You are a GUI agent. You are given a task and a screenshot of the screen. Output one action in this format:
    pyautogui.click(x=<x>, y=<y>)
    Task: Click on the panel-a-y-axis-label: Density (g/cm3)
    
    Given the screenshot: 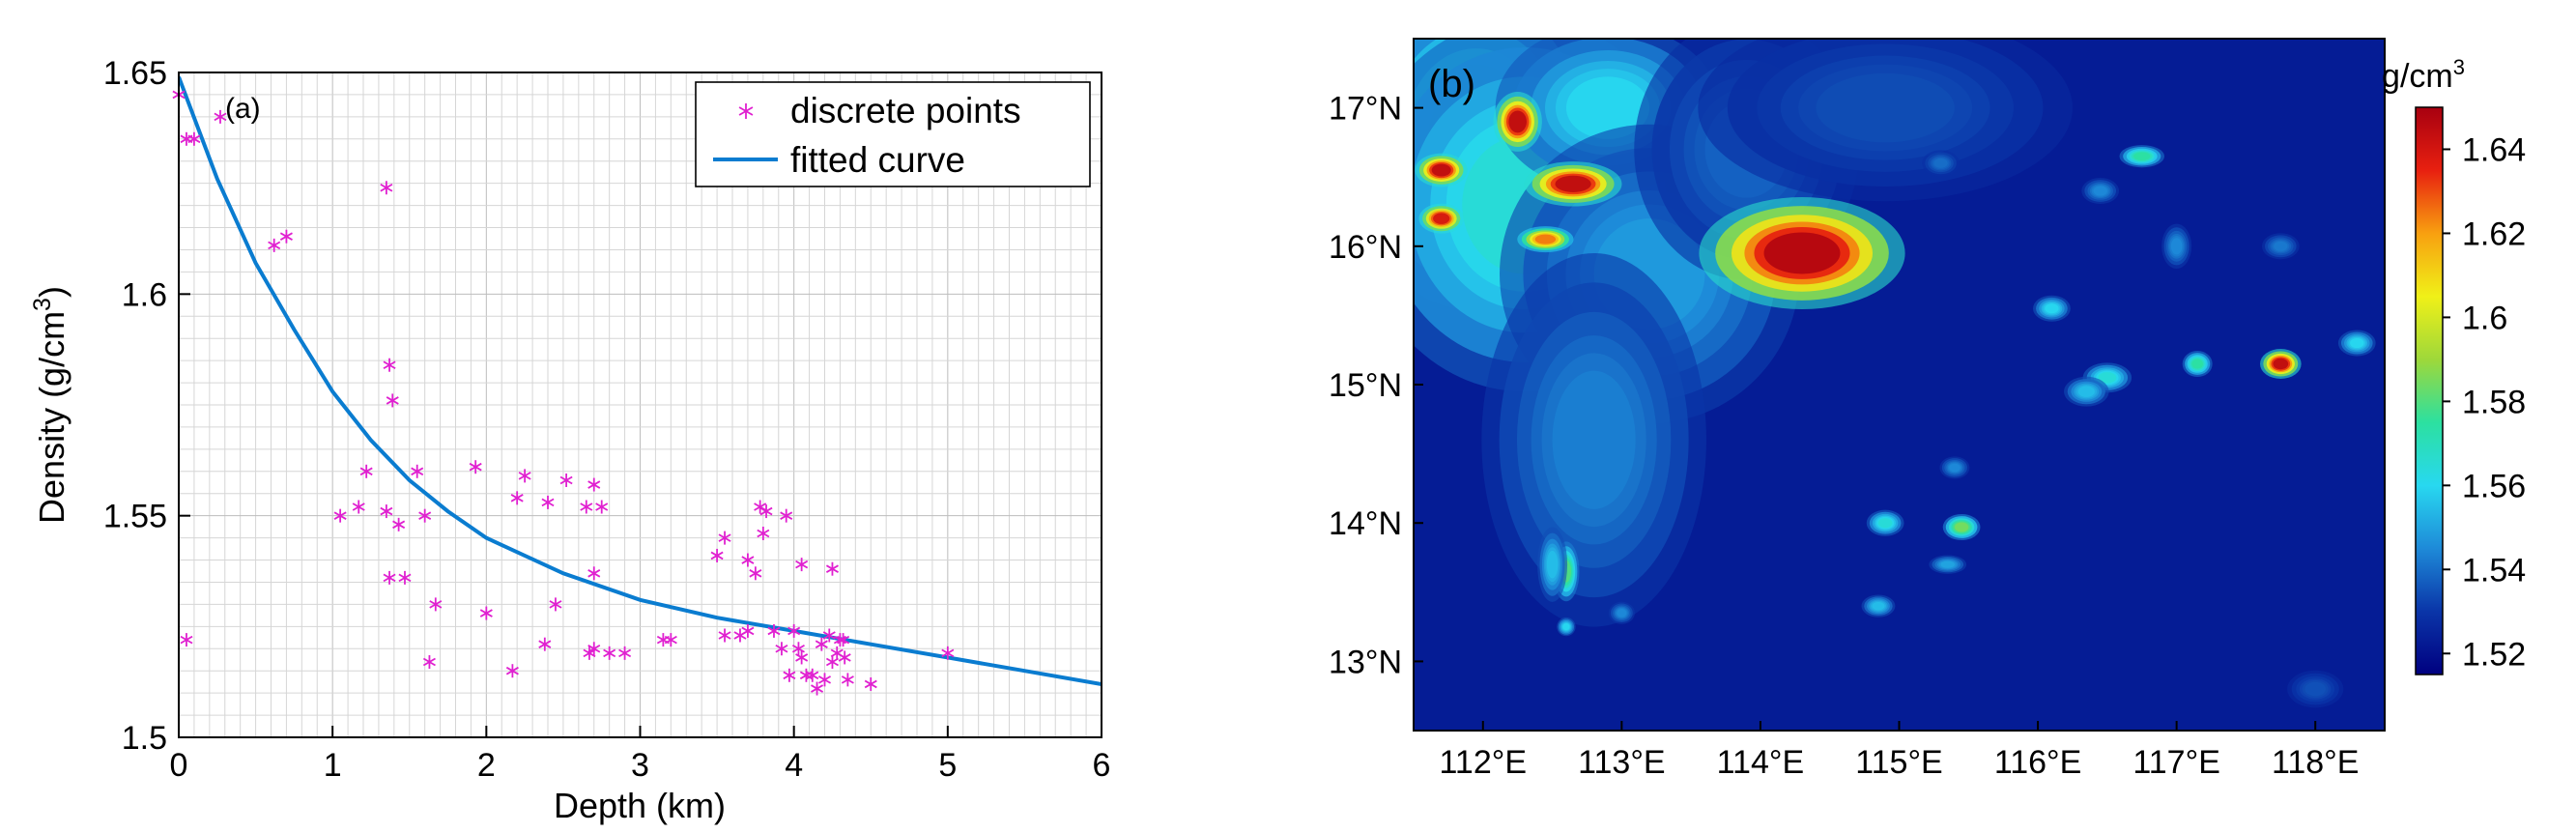 What is the action you would take?
    pyautogui.click(x=51, y=405)
    